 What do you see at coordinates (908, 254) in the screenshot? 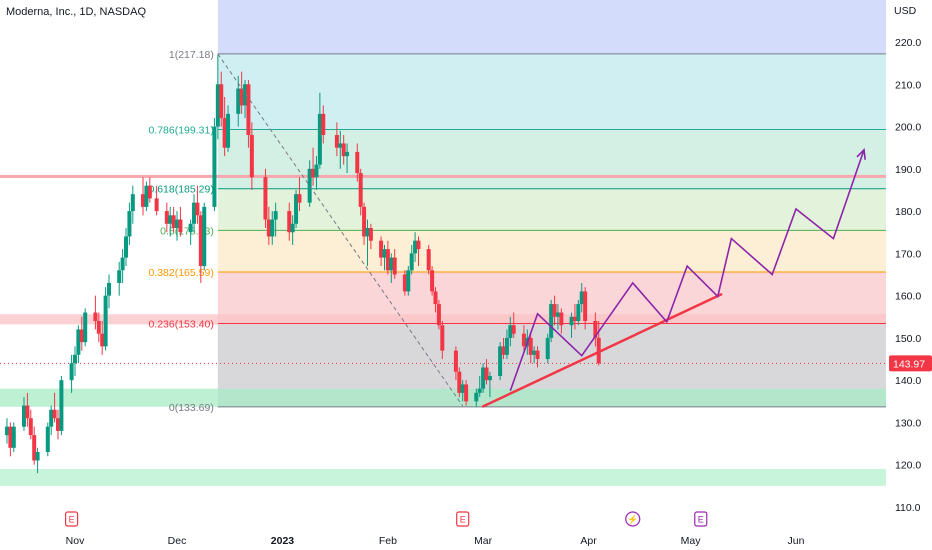
I see `price-tick-label: 170.0` at bounding box center [908, 254].